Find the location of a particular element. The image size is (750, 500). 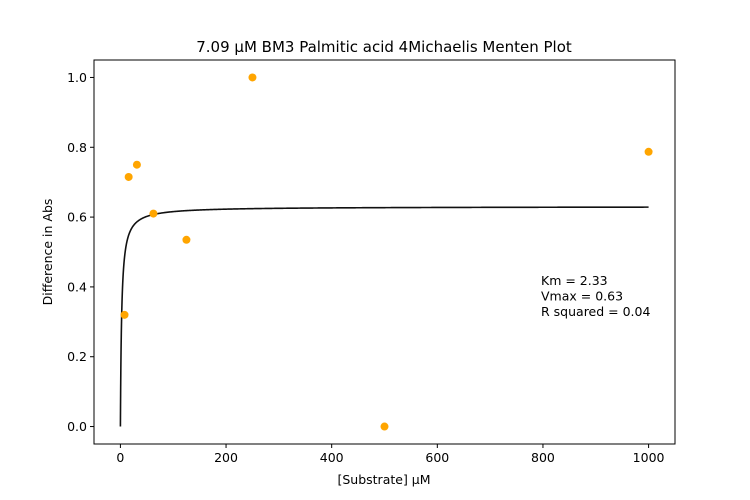

y-axis-label: Difference in Abs is located at coordinates (47, 252).